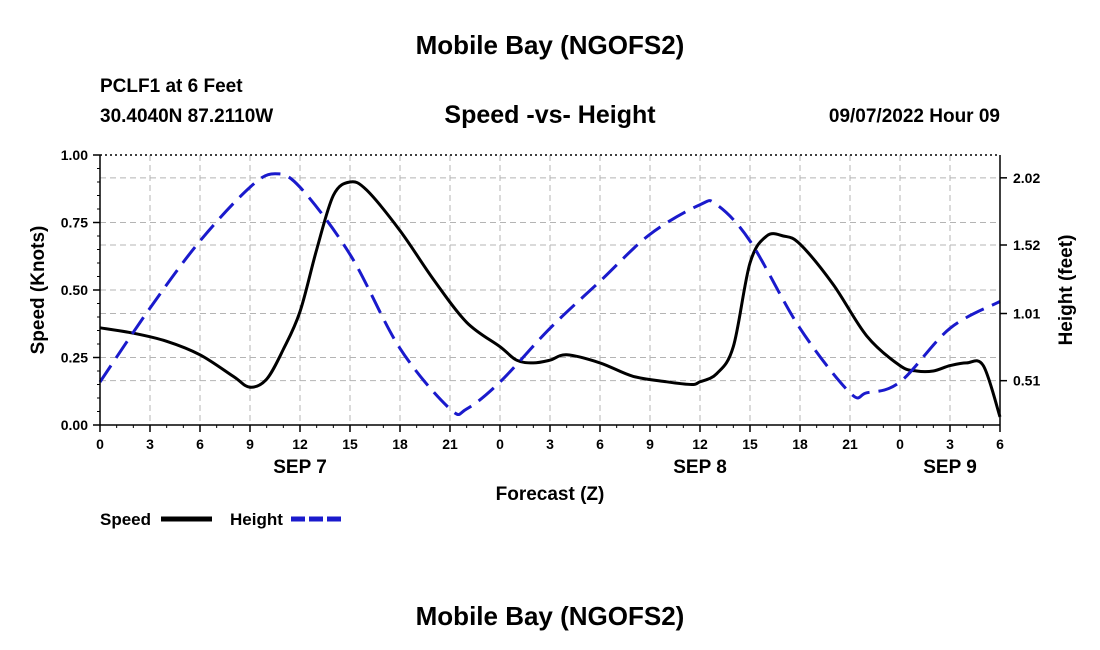 The image size is (1100, 650). I want to click on y2-tick-label: 1.52, so click(1026, 245).